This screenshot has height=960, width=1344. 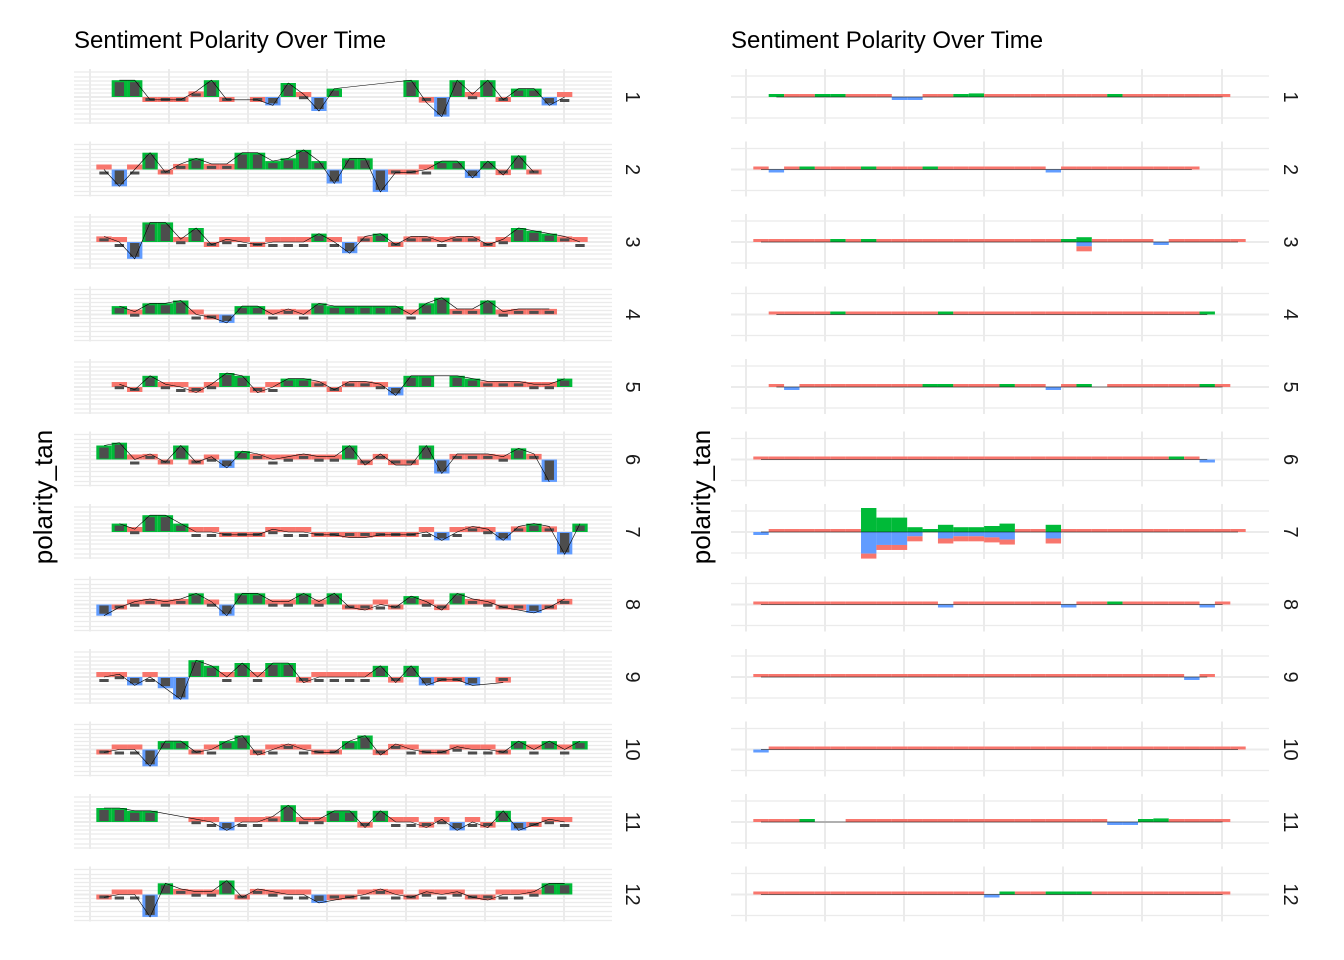 What do you see at coordinates (1016, 314) in the screenshot?
I see `facet-panel-4: 4` at bounding box center [1016, 314].